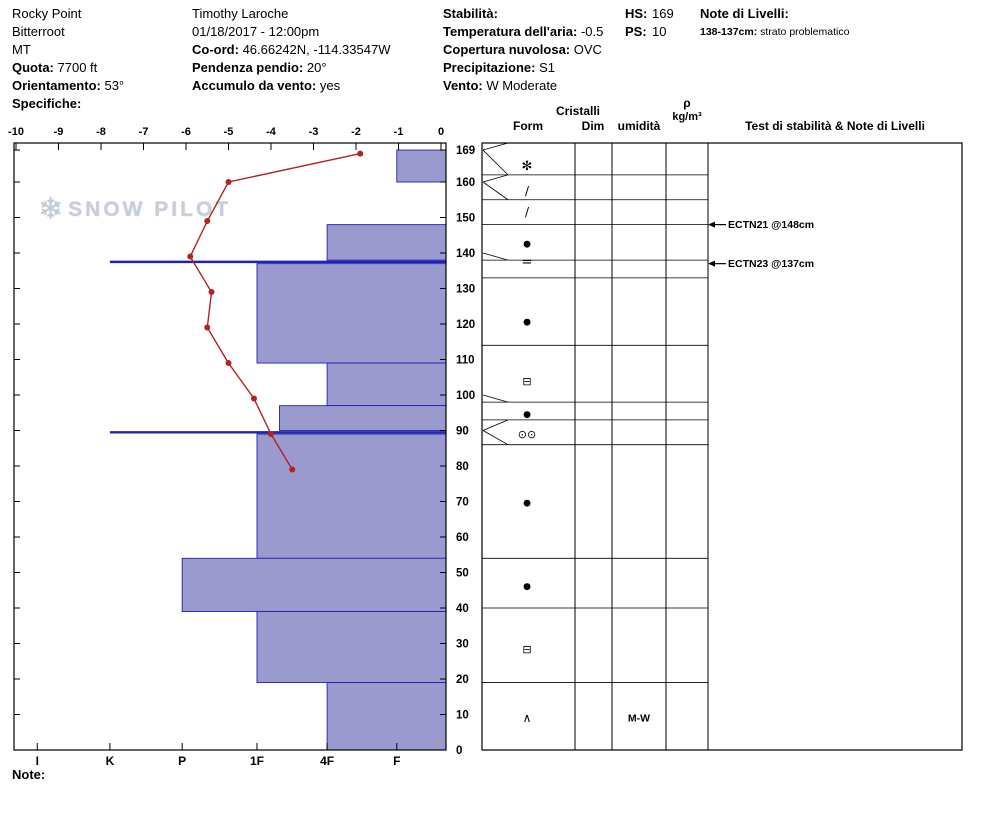  I want to click on snowpilot-watermark: ❄ SNOW PILOT, so click(134, 209).